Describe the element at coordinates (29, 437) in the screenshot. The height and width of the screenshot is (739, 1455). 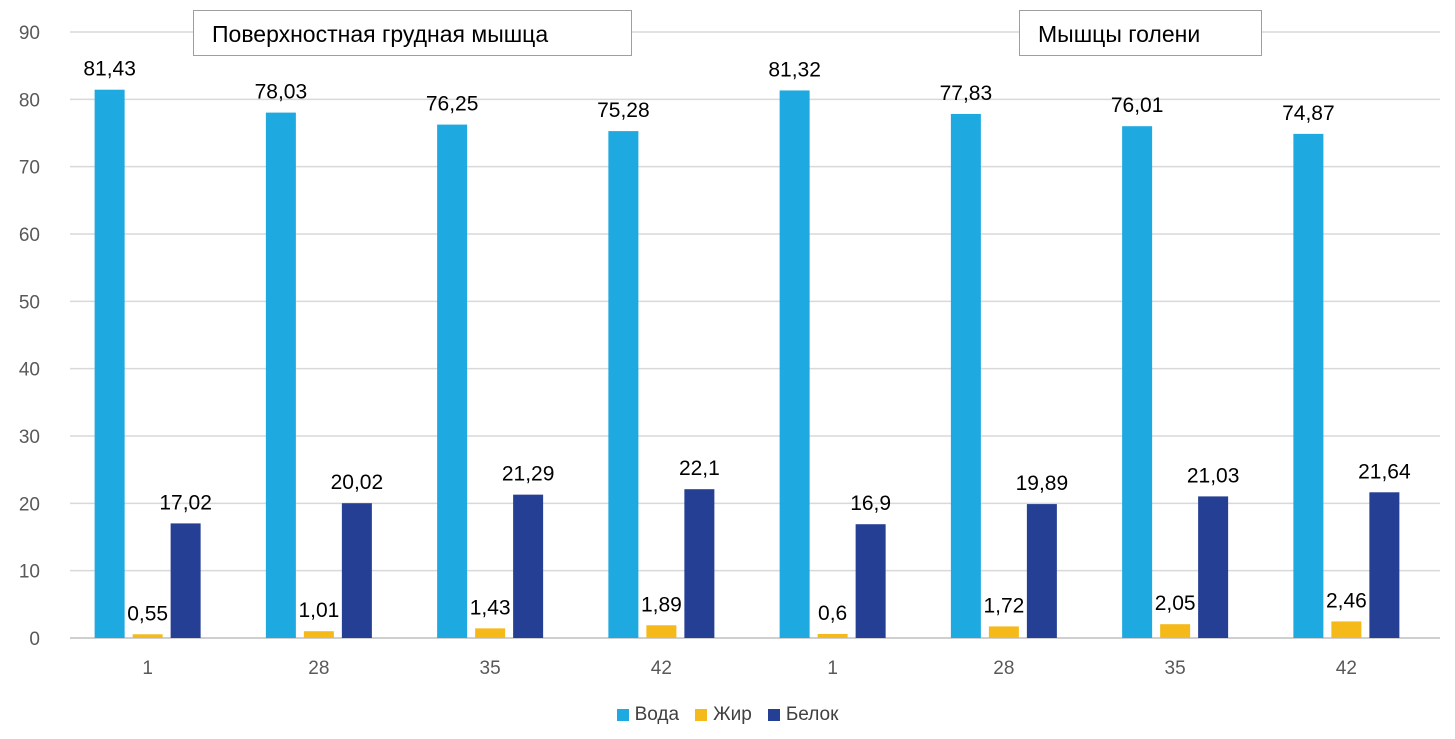
I see `y-tick-label: 30` at that location.